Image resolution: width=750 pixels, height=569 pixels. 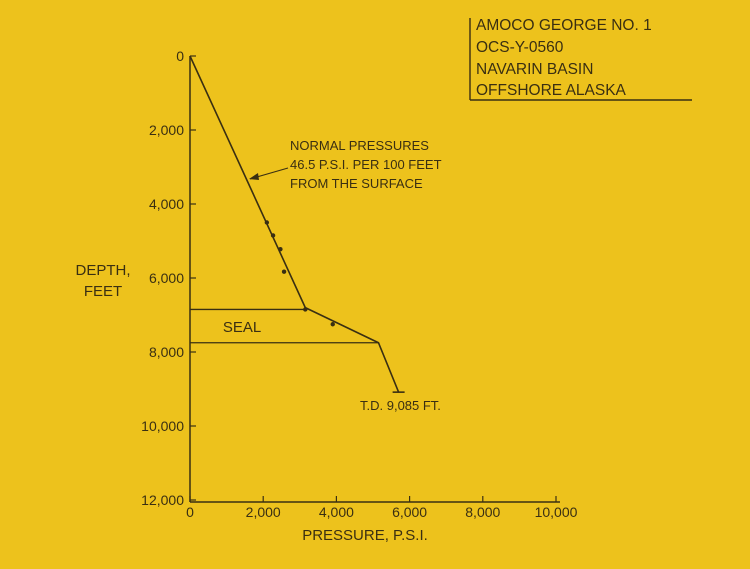 I want to click on annotation-arrowhead, so click(x=254, y=176).